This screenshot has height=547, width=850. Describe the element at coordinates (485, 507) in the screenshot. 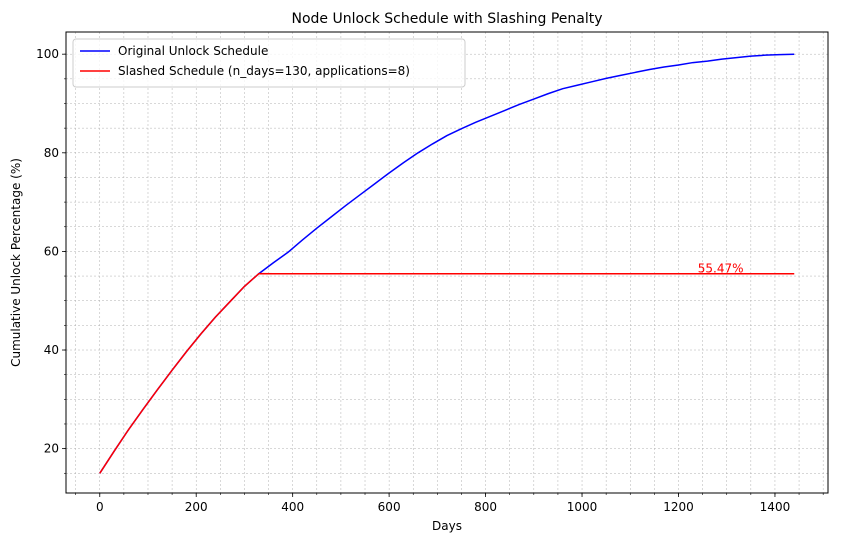

I see `x-tick-label: 800` at that location.